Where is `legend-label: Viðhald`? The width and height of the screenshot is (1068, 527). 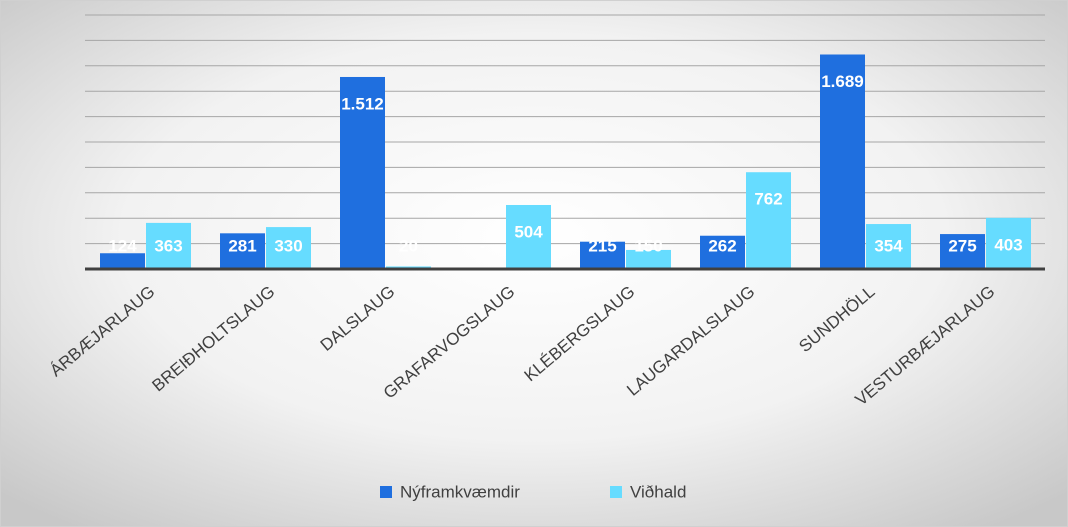 legend-label: Viðhald is located at coordinates (658, 491).